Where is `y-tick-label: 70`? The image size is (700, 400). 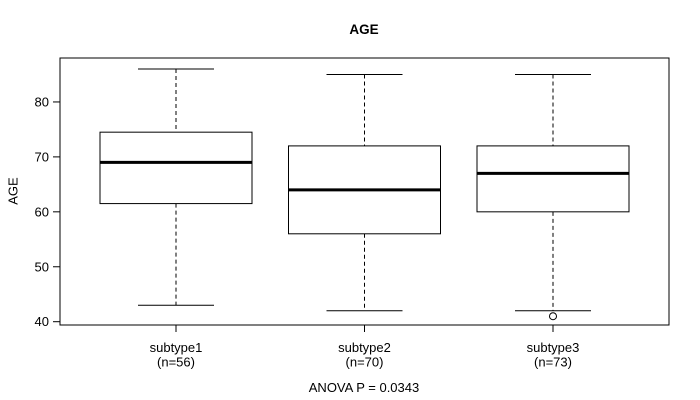
y-tick-label: 70 is located at coordinates (42, 156).